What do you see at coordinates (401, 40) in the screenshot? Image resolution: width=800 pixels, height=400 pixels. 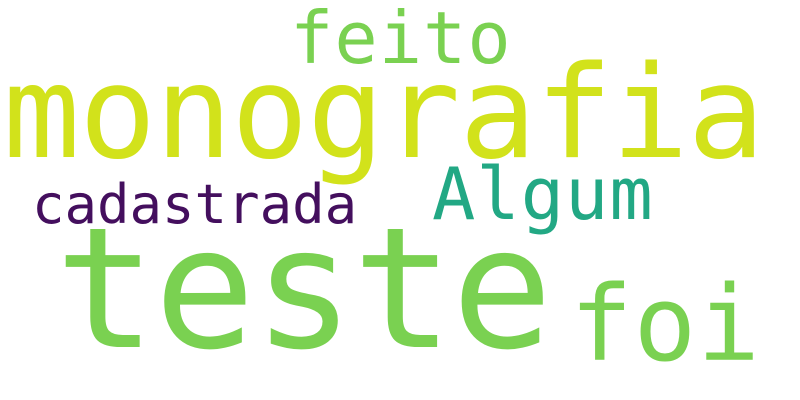 I see `word-feito: feito` at bounding box center [401, 40].